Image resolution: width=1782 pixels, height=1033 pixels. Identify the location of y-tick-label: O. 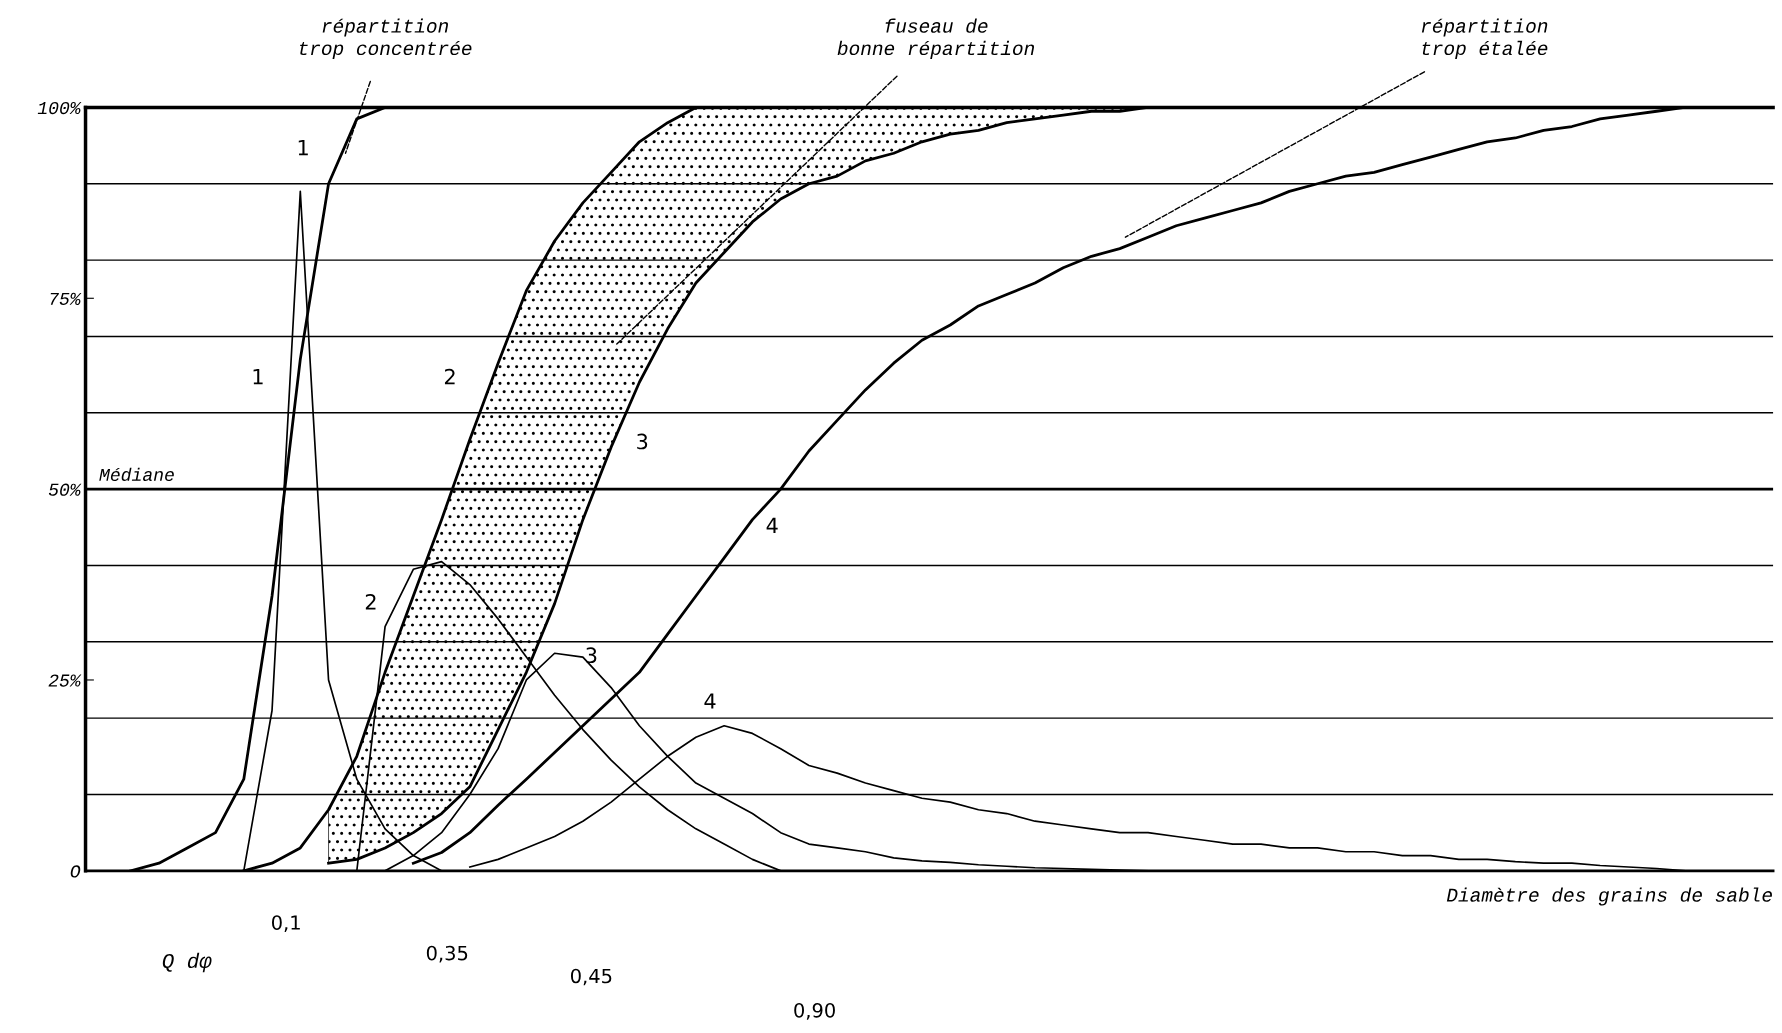
(75, 871).